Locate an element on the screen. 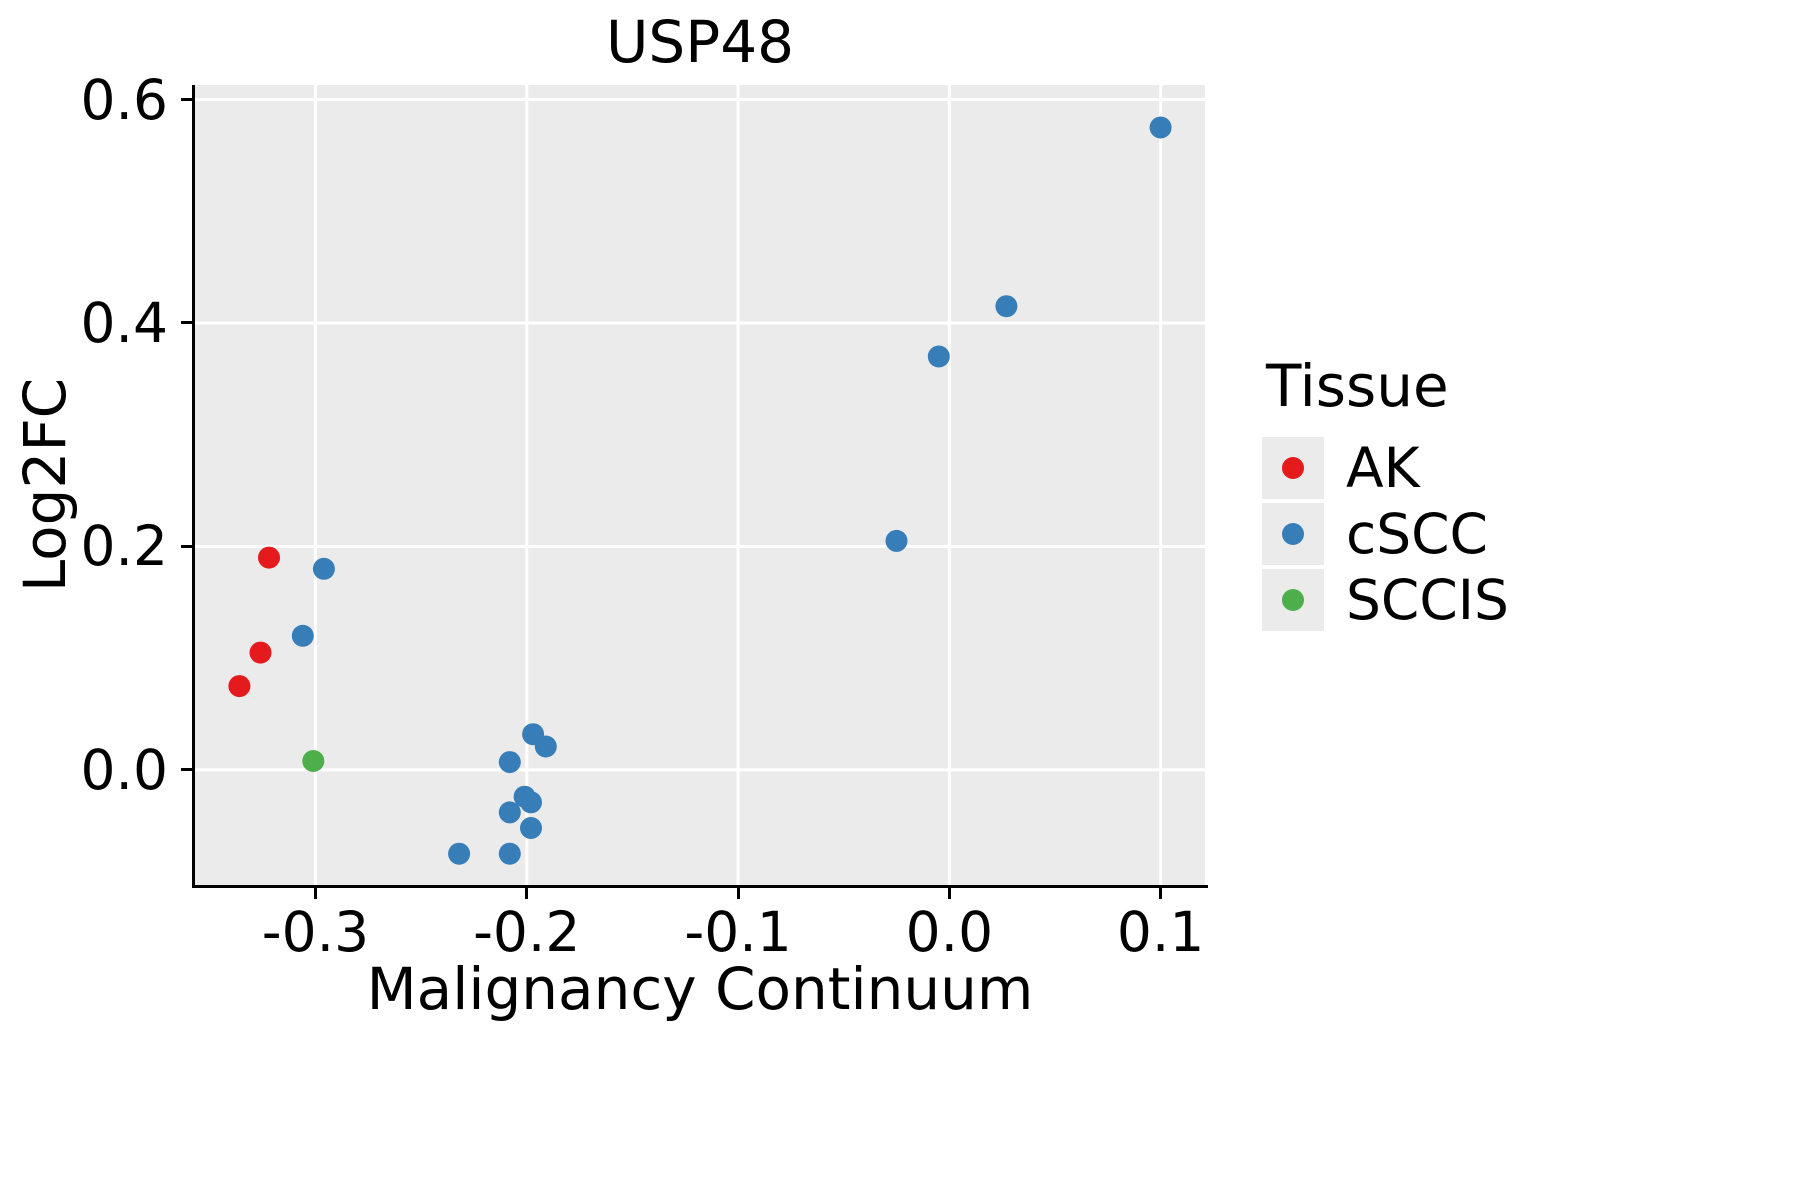  y-tick-label: 0.4 is located at coordinates (124, 322).